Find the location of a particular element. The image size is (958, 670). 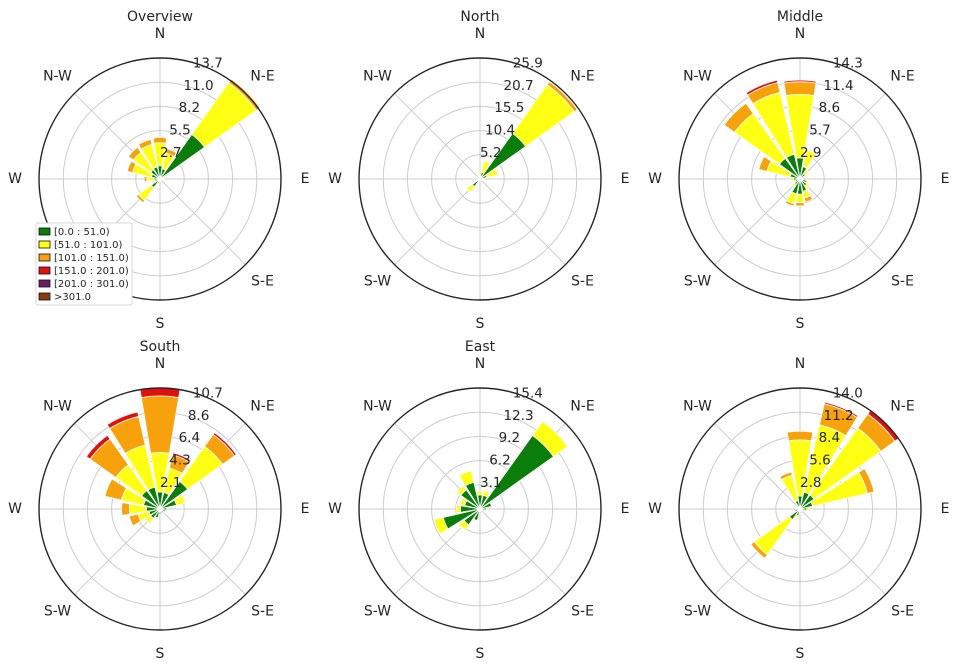

radial-tick-label: 8.6 is located at coordinates (198, 416).